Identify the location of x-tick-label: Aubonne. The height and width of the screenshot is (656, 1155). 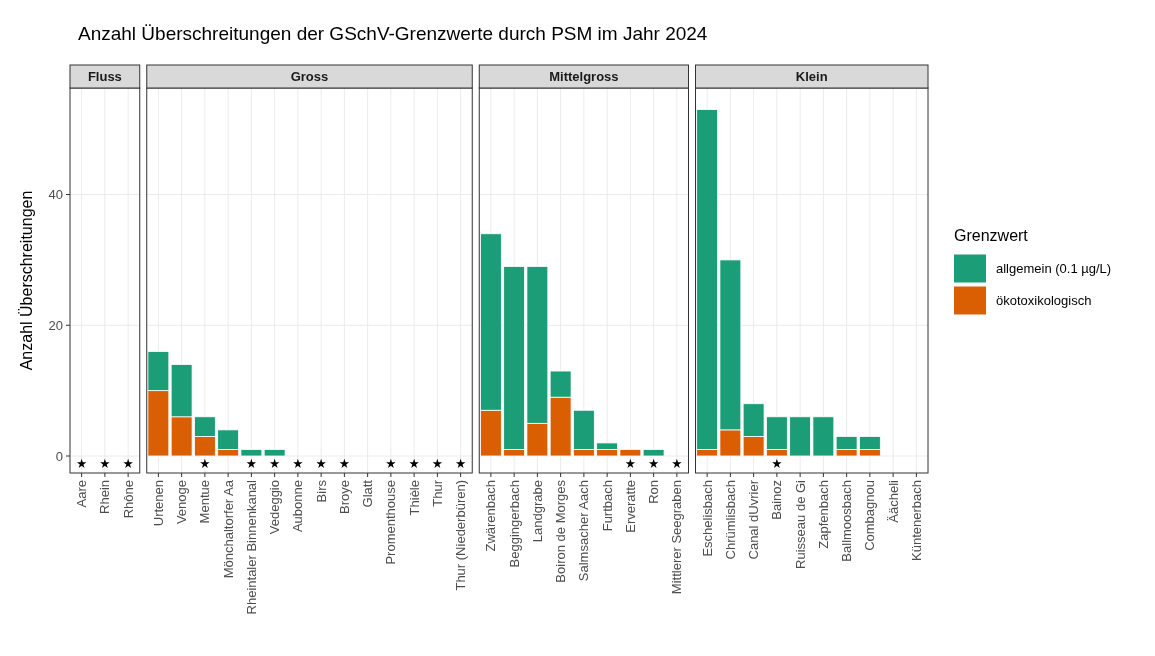
(298, 506).